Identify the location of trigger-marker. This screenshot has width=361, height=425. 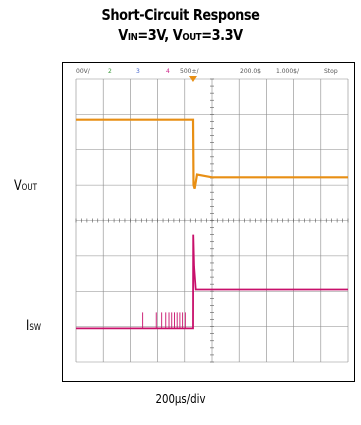
(192, 79).